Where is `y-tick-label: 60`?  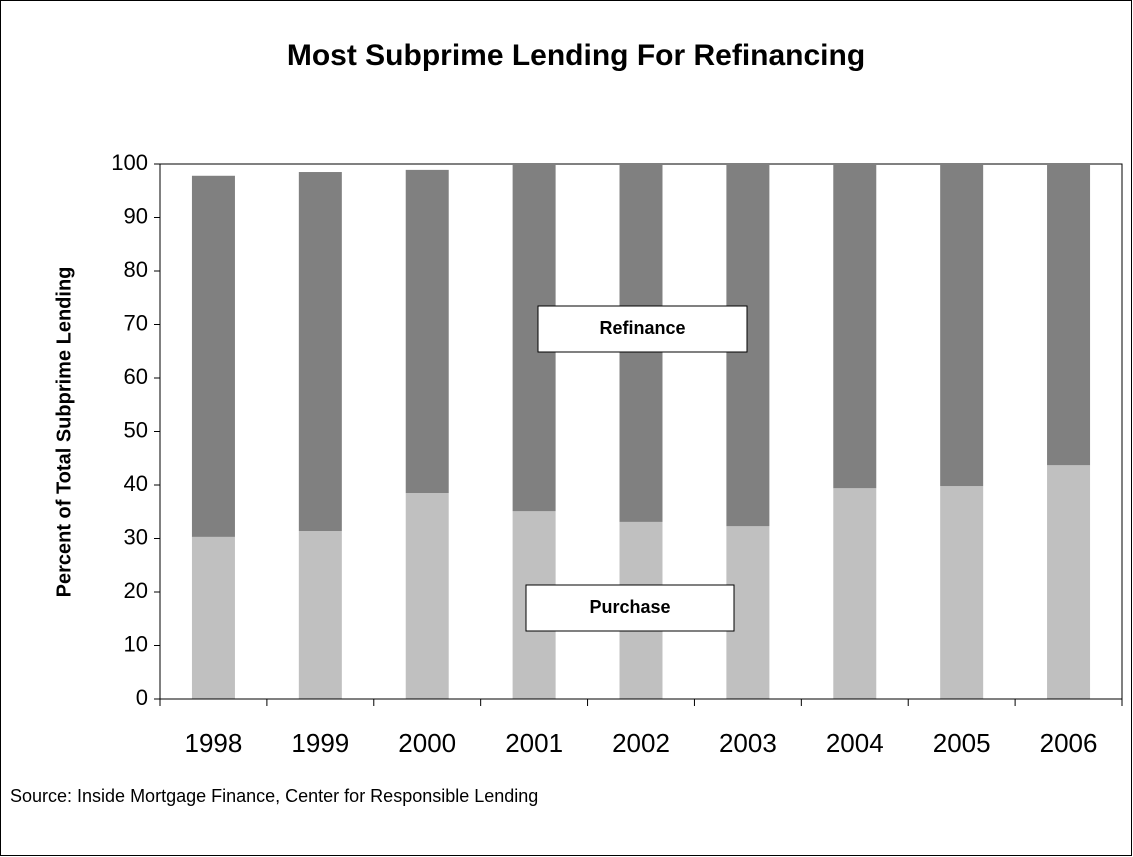
y-tick-label: 60 is located at coordinates (136, 376).